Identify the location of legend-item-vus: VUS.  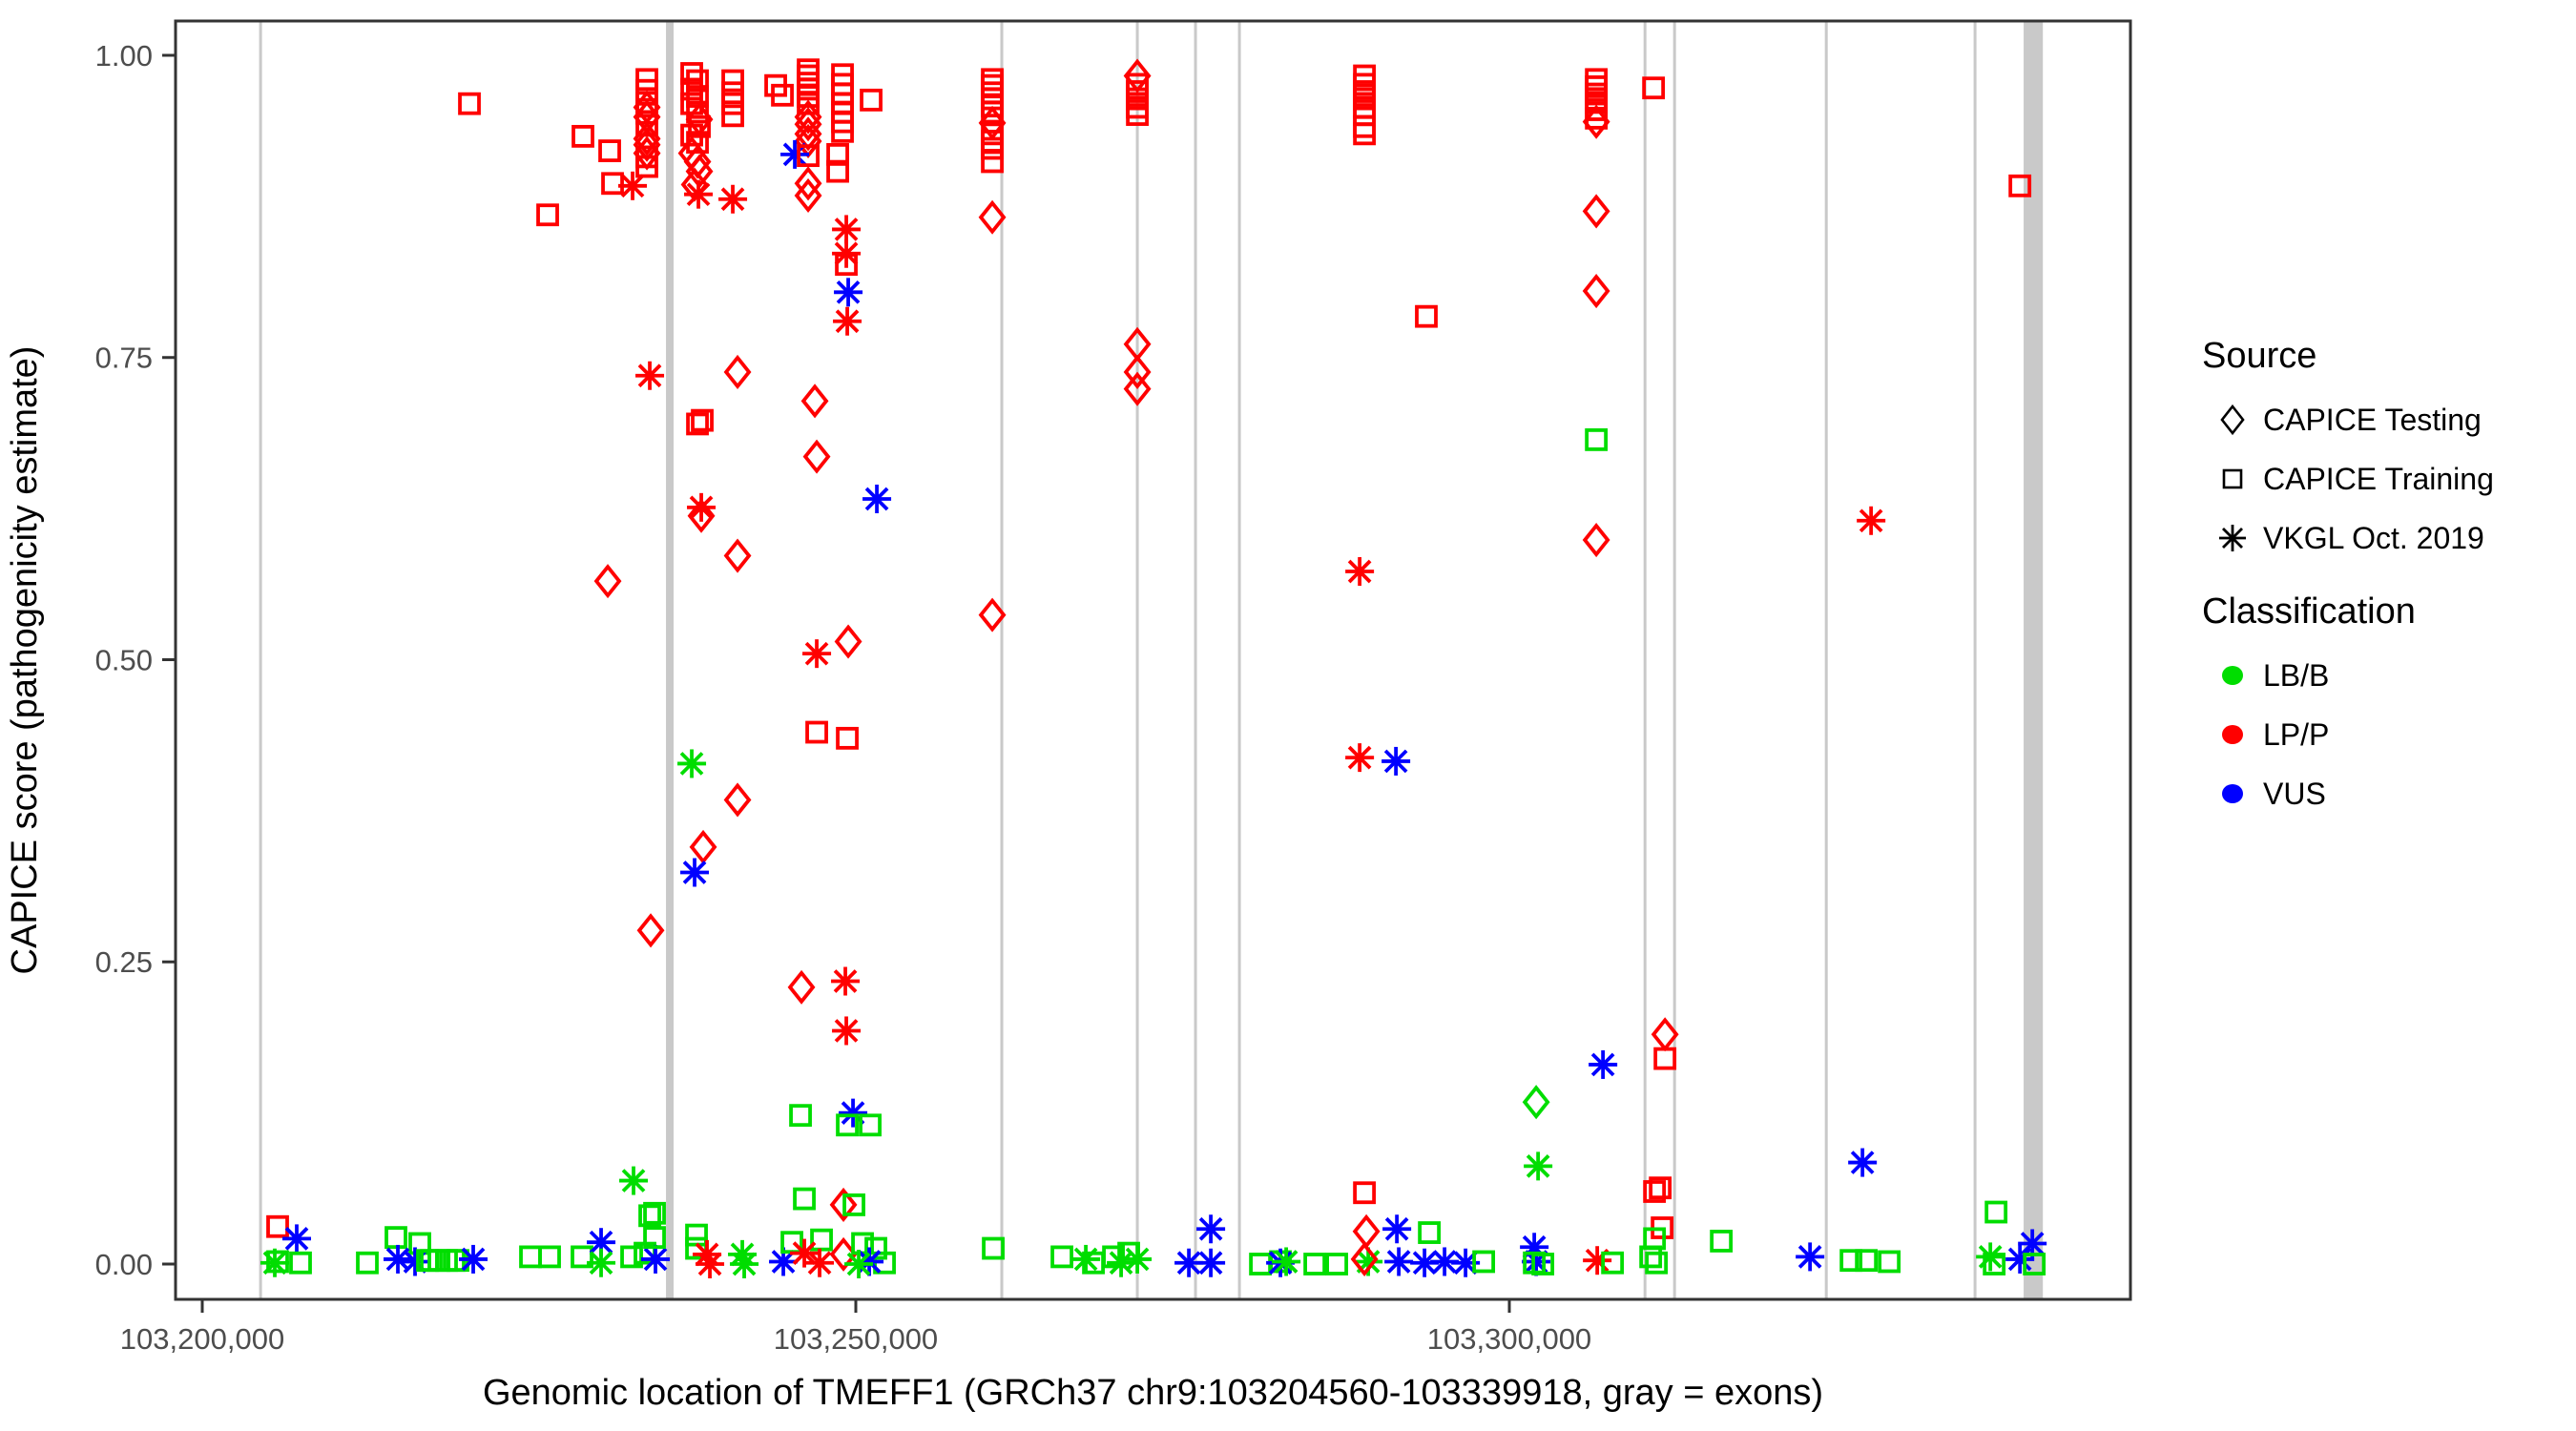
(2383, 793).